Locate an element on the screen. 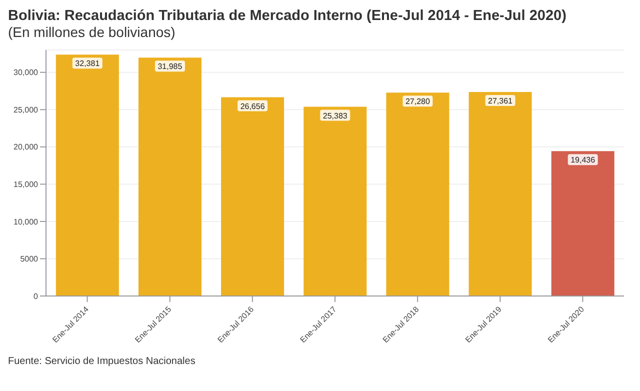  y-tick-label: 5000 is located at coordinates (29, 259).